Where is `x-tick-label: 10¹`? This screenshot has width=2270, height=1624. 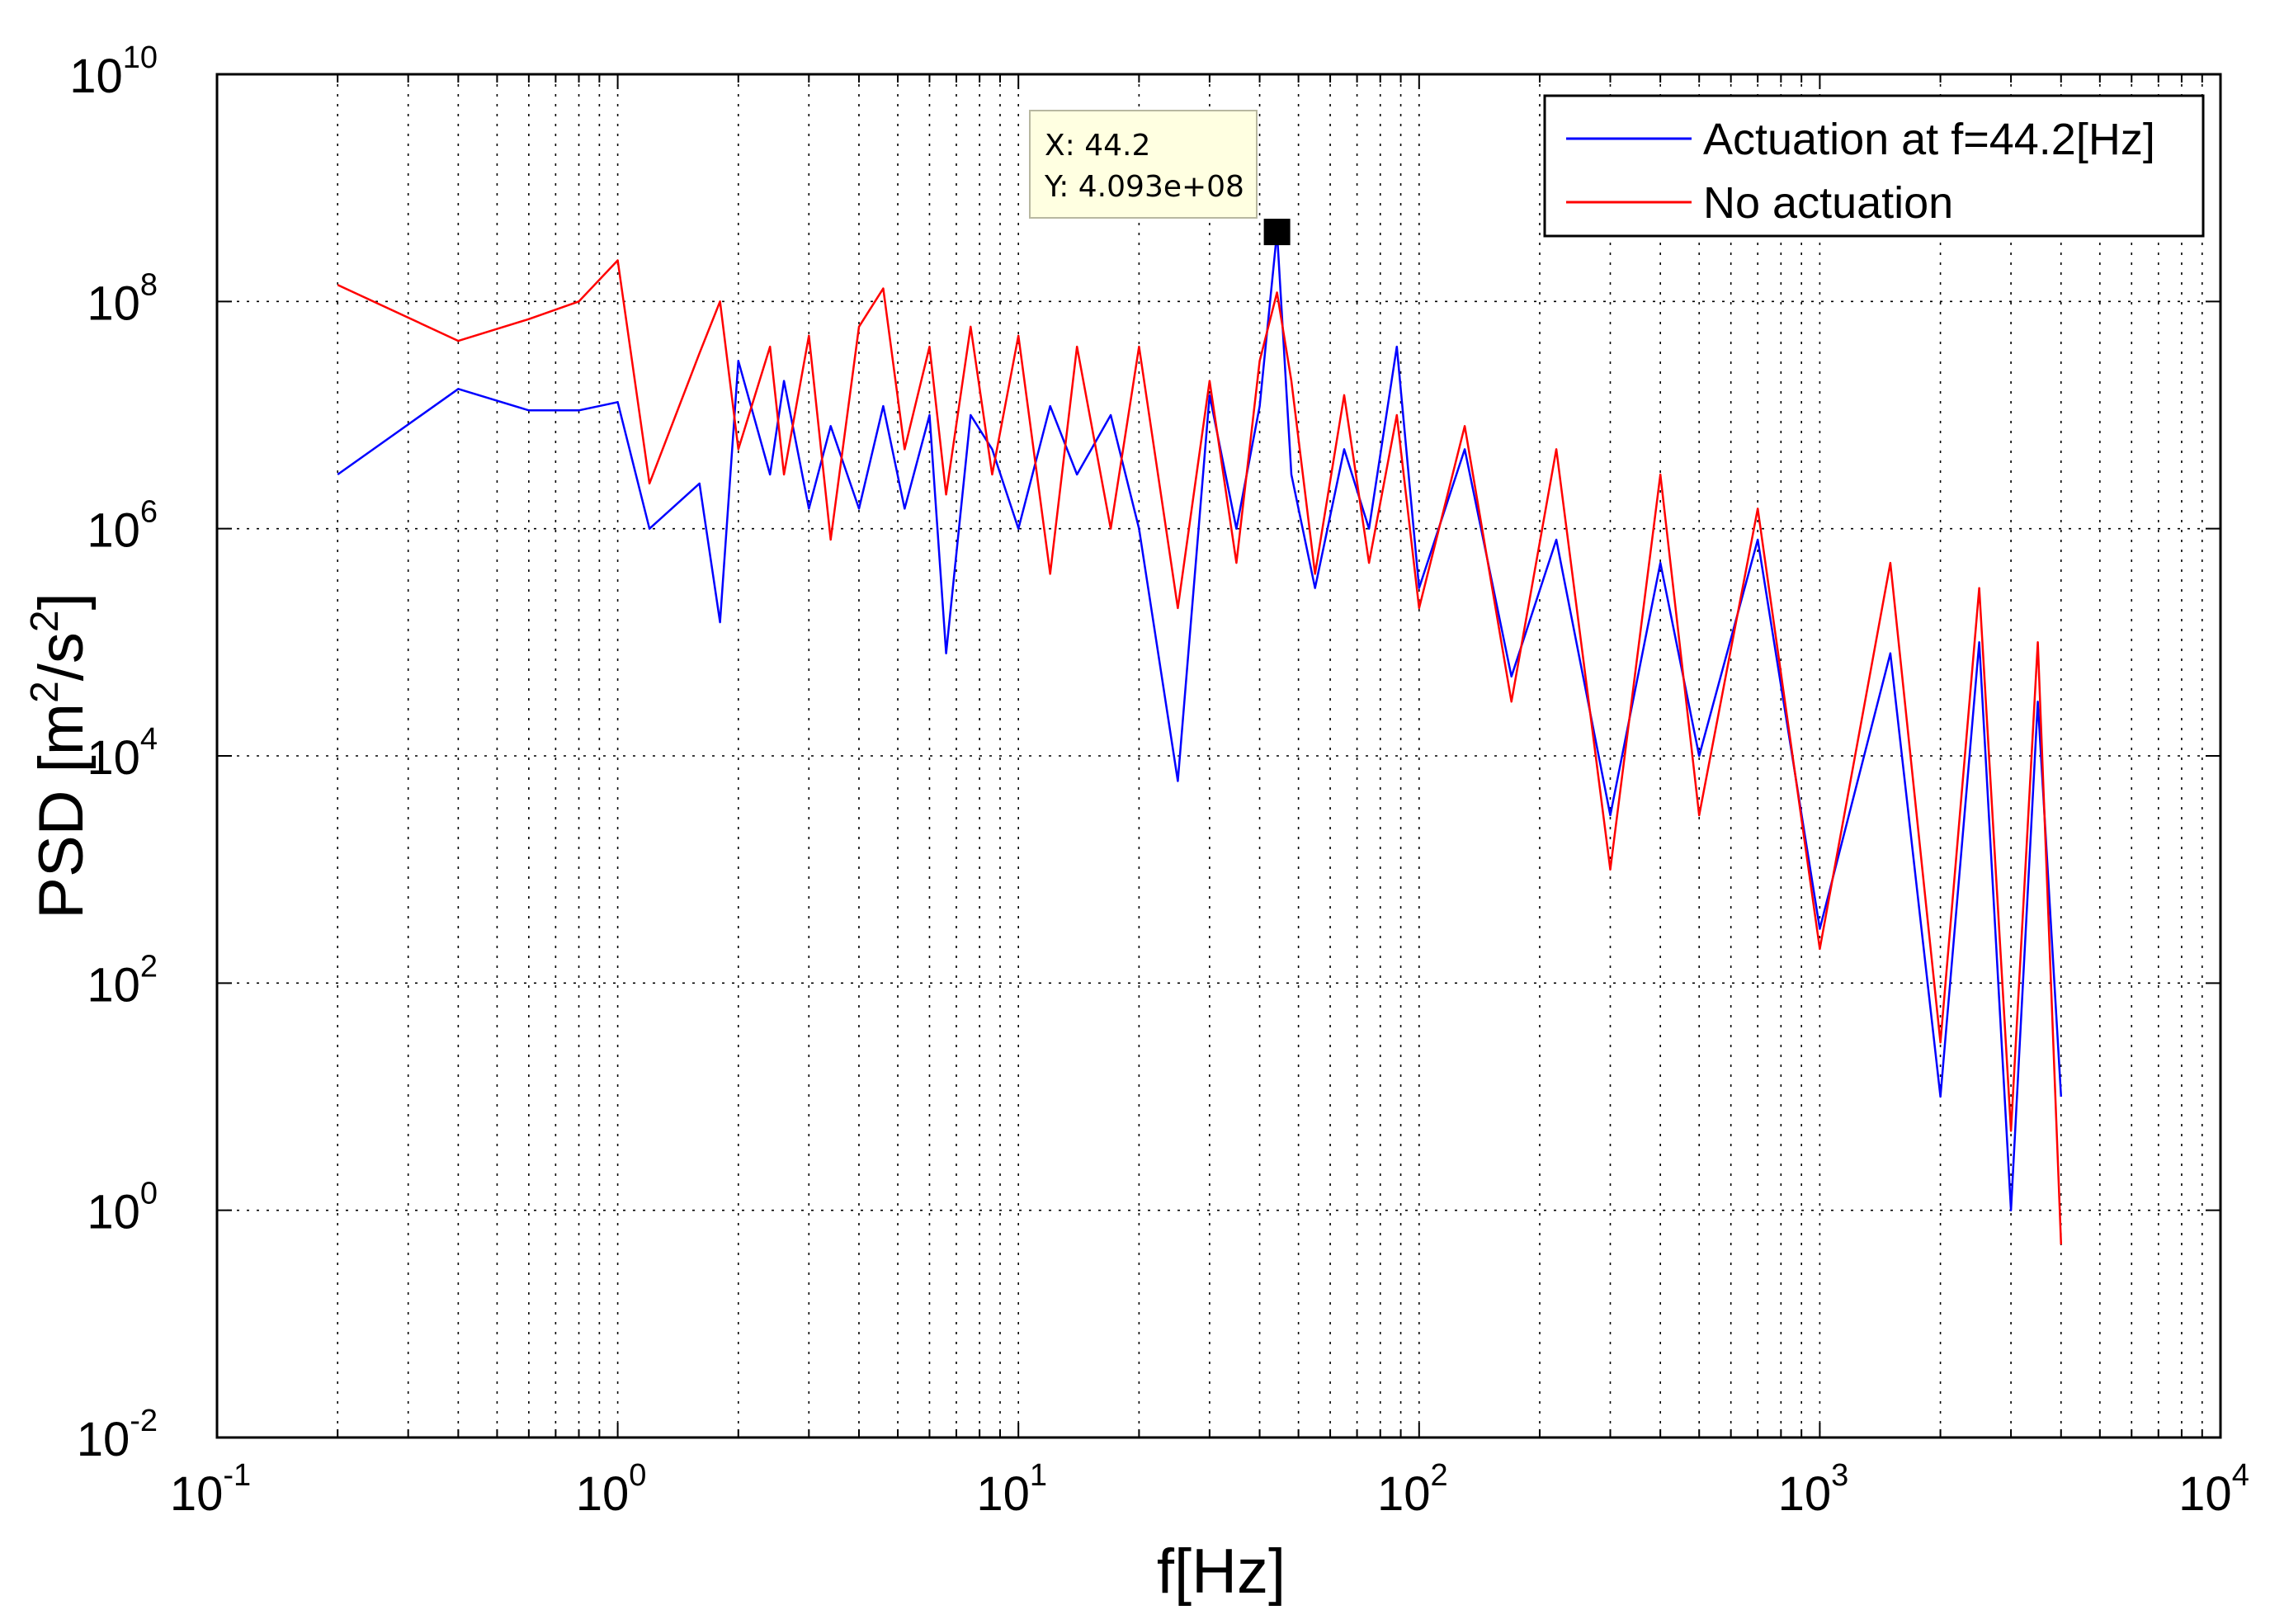
x-tick-label: 10¹ is located at coordinates (1012, 1489).